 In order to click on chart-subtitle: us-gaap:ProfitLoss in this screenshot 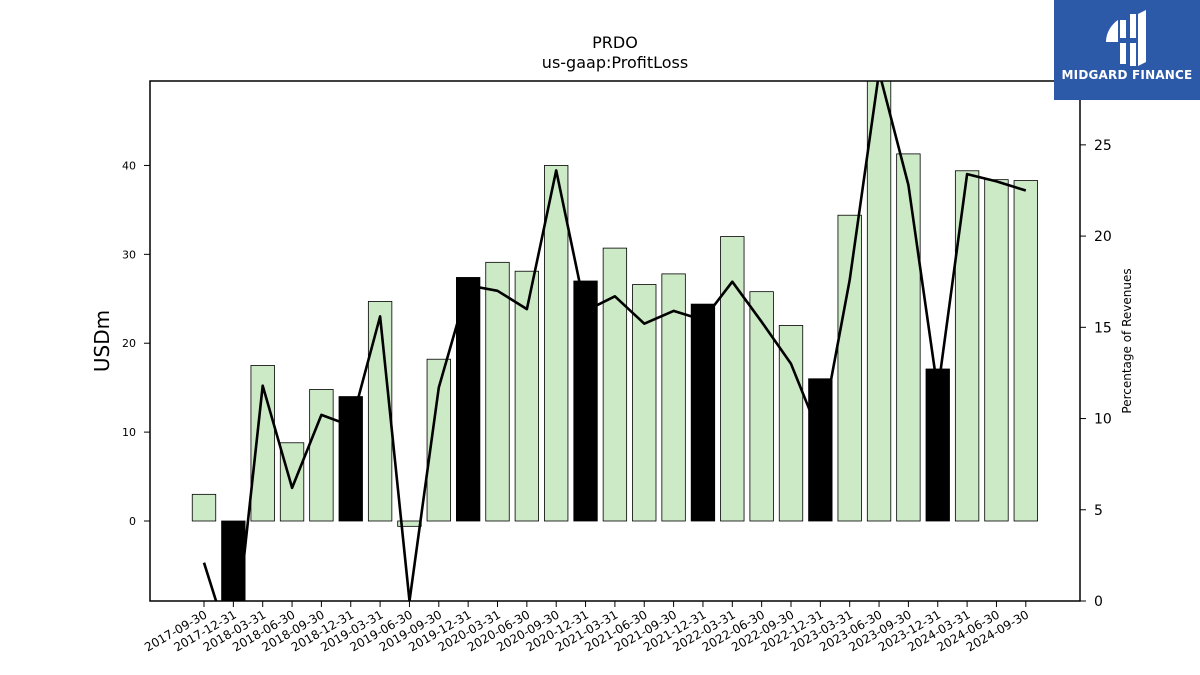, I will do `click(615, 62)`.